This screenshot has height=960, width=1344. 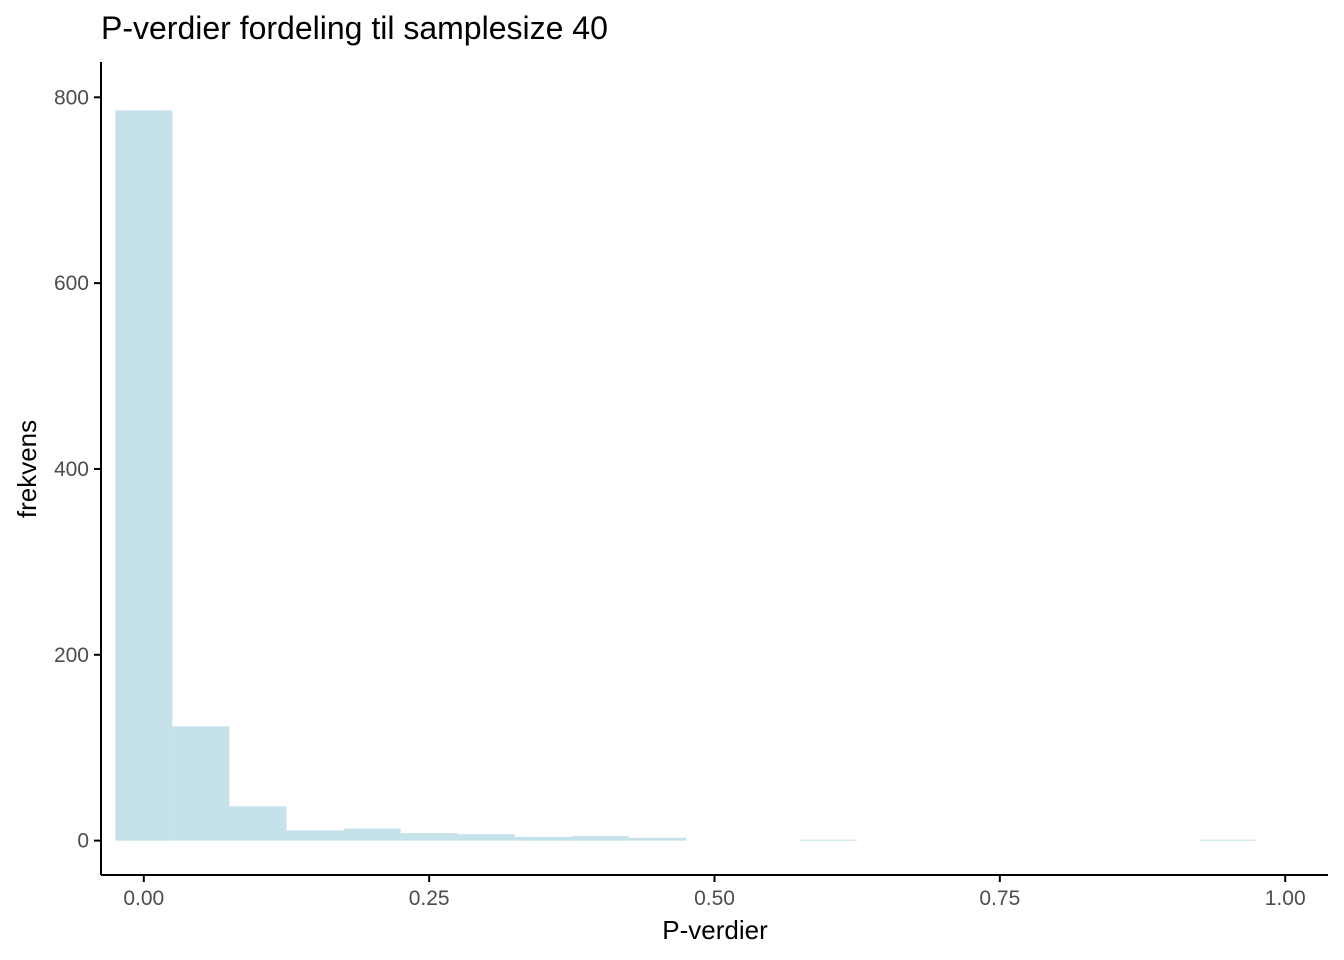 What do you see at coordinates (354, 28) in the screenshot?
I see `chart-title: P-verdier fordeling til samplesize 40` at bounding box center [354, 28].